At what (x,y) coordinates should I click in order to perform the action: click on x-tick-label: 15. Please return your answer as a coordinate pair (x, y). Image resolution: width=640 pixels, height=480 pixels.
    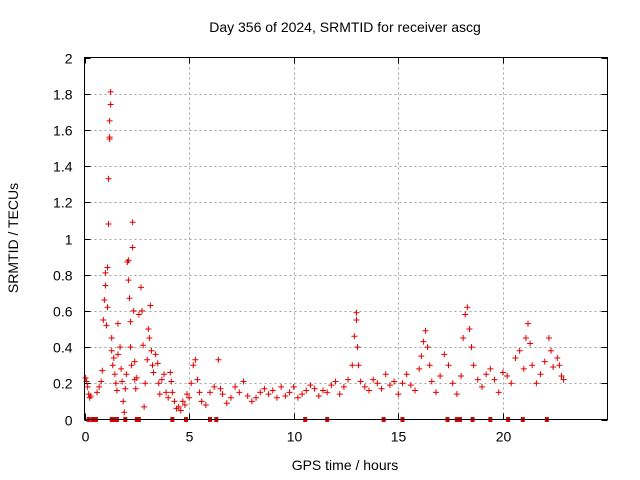
    Looking at the image, I should click on (399, 437).